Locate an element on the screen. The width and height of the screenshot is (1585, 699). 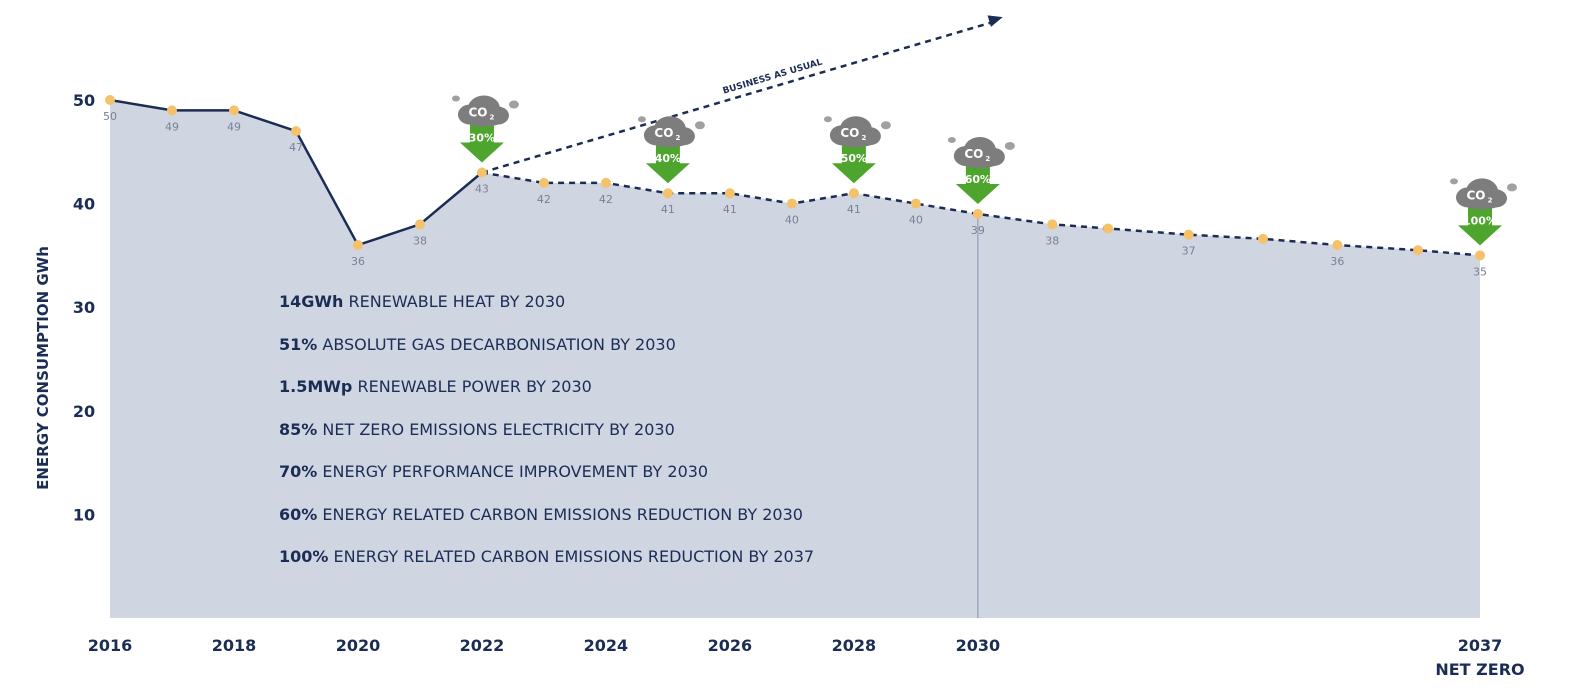
x-tick-label: 2024 is located at coordinates (606, 645).